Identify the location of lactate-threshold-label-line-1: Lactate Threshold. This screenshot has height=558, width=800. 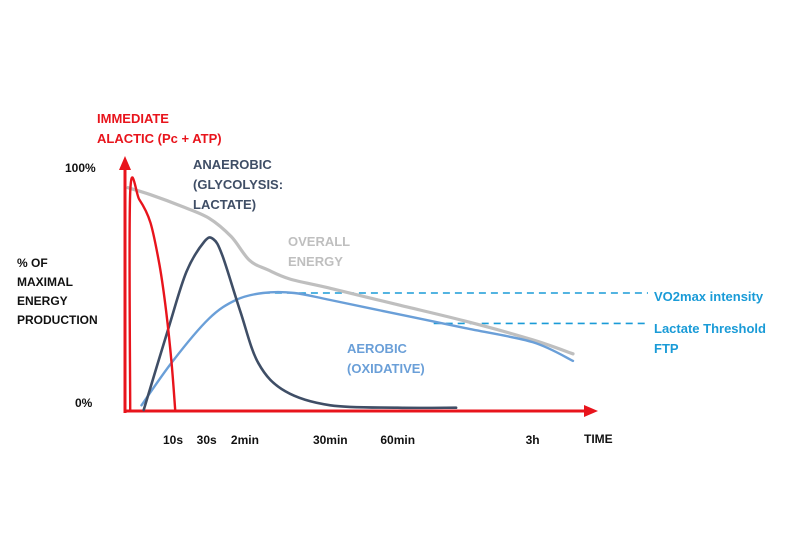
(710, 328).